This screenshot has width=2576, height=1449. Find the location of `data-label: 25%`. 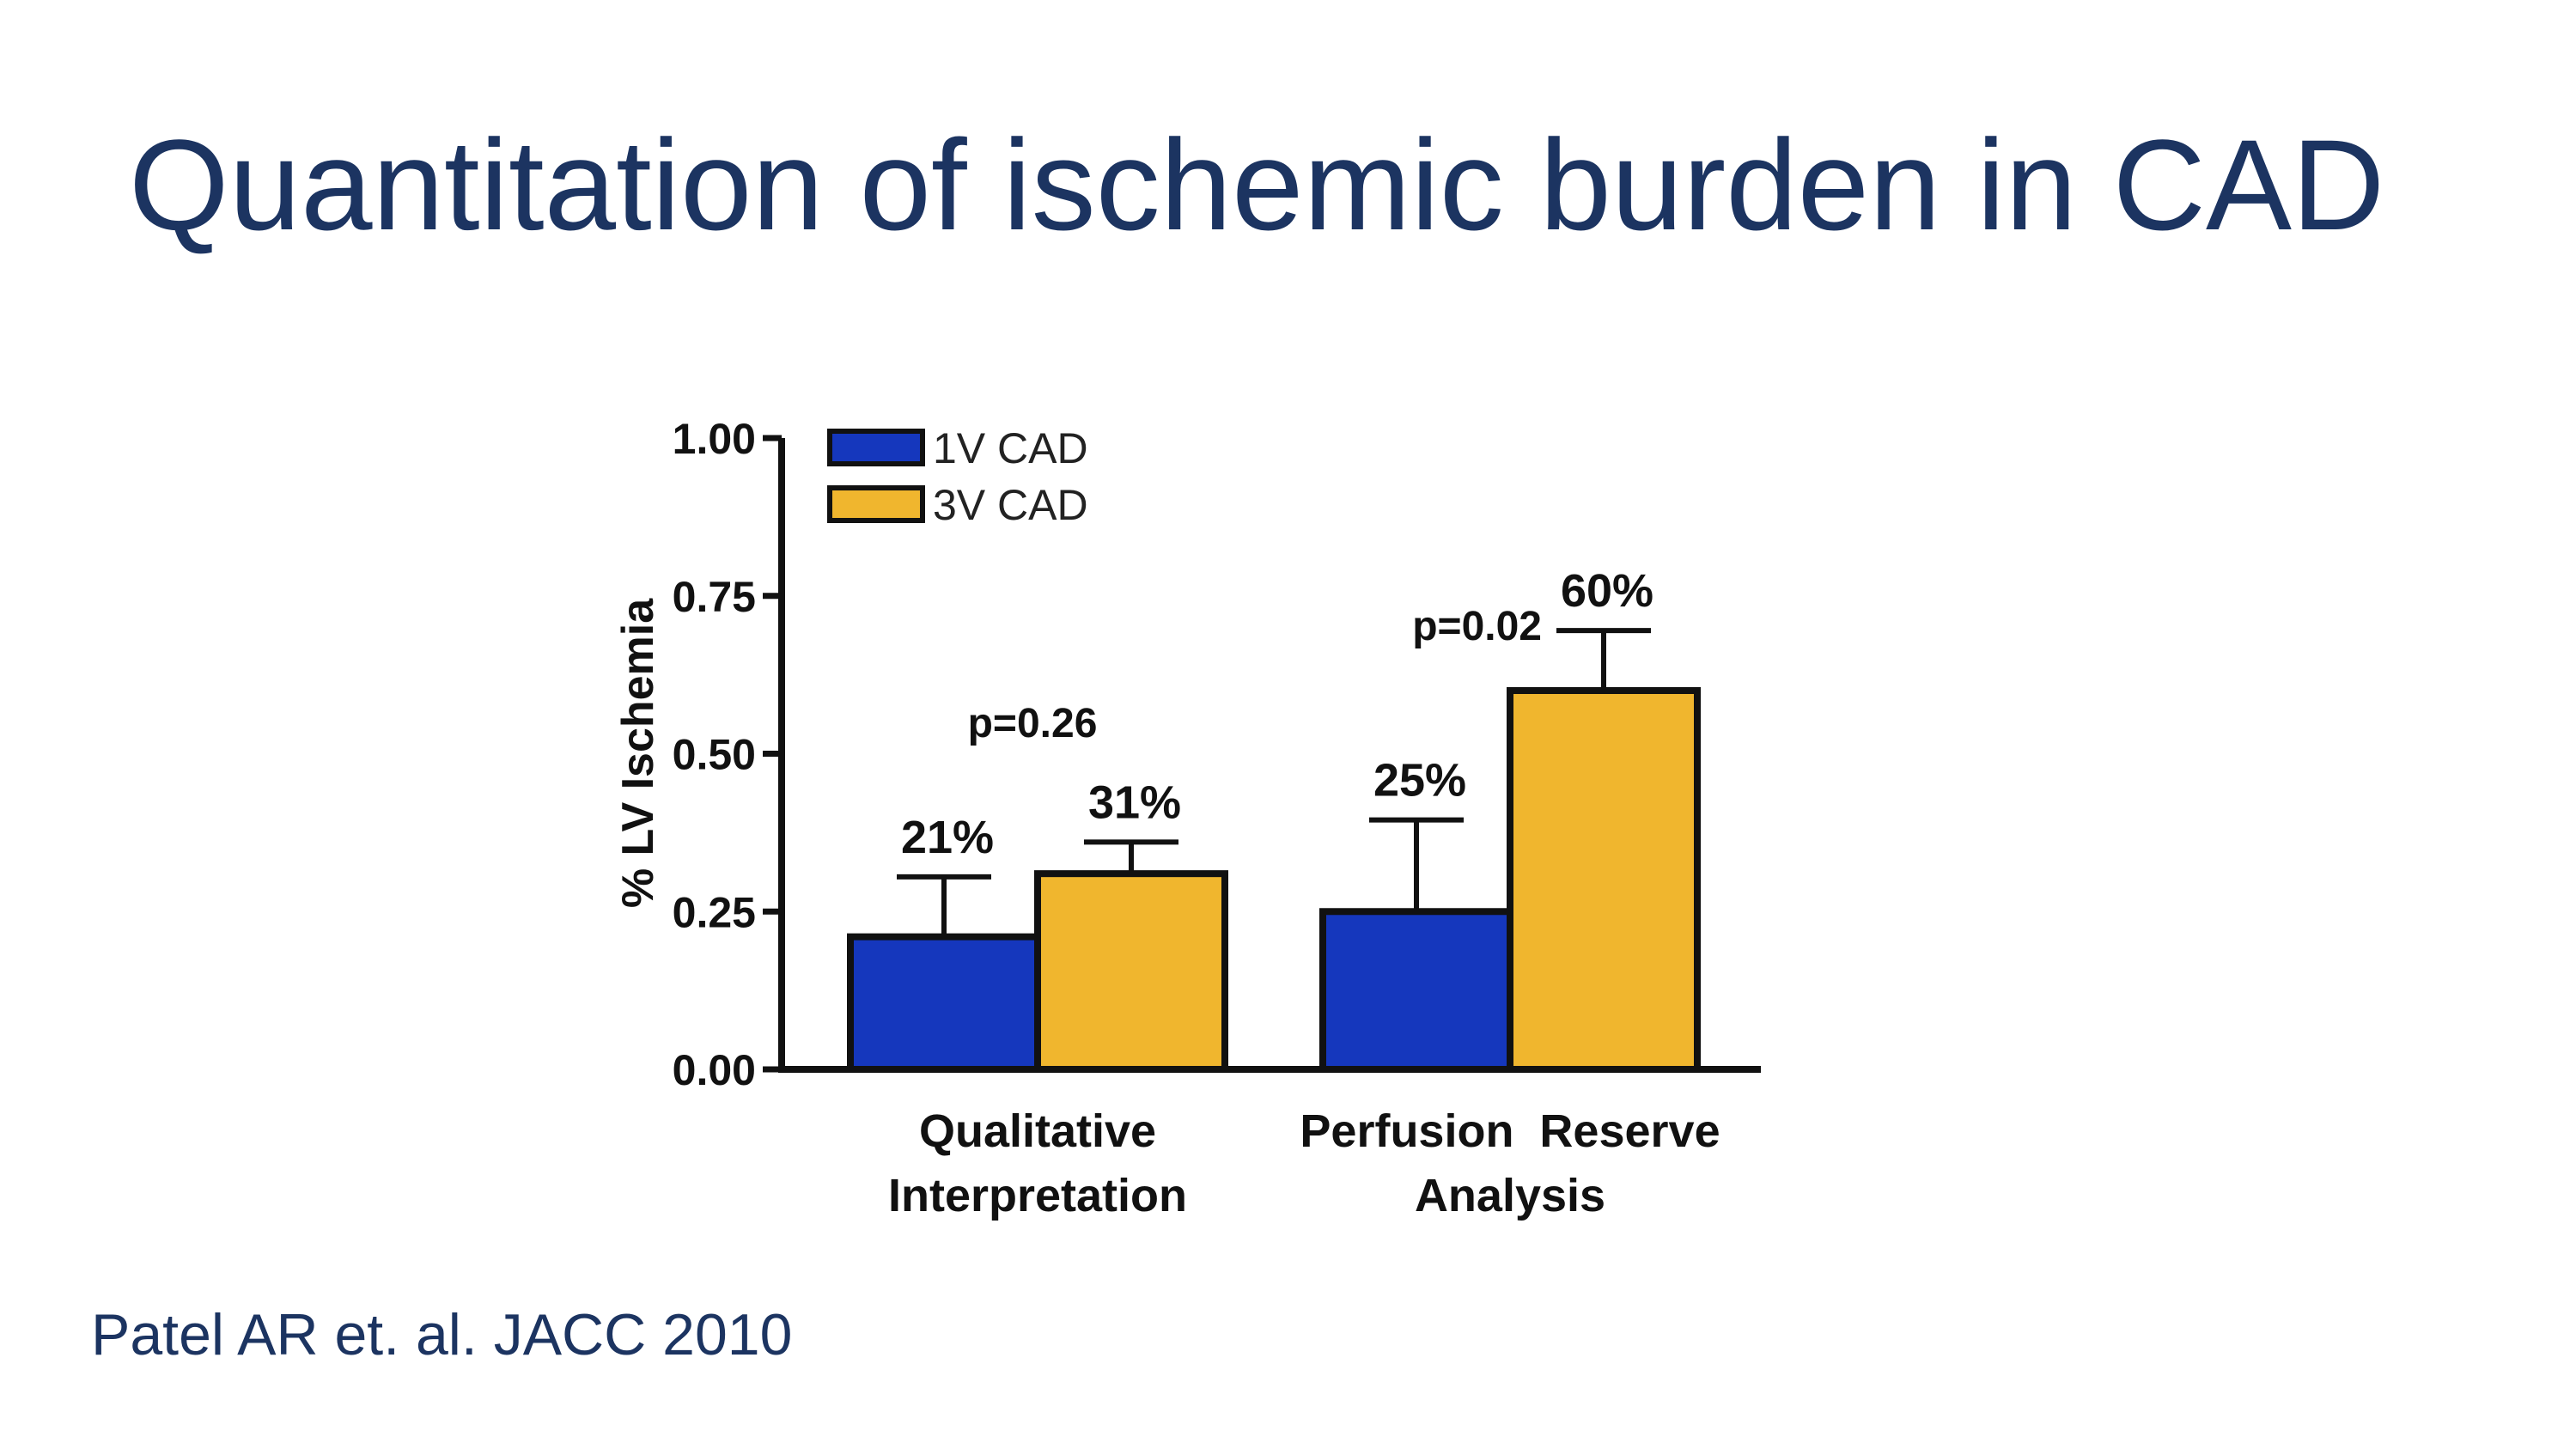

data-label: 25% is located at coordinates (1419, 781).